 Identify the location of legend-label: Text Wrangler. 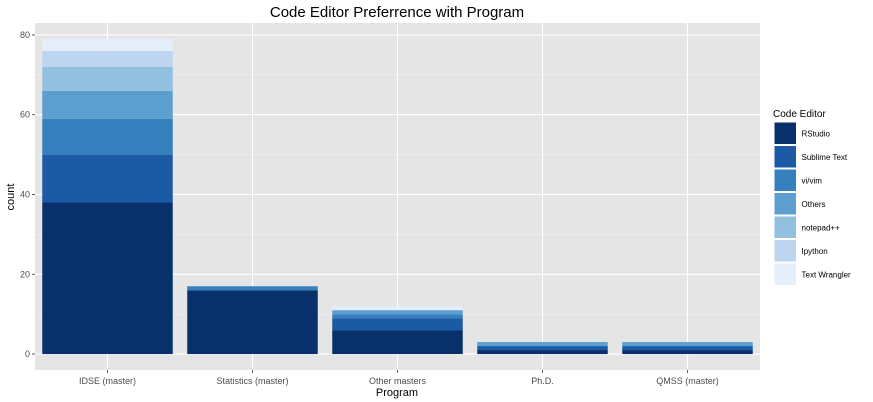
(827, 274).